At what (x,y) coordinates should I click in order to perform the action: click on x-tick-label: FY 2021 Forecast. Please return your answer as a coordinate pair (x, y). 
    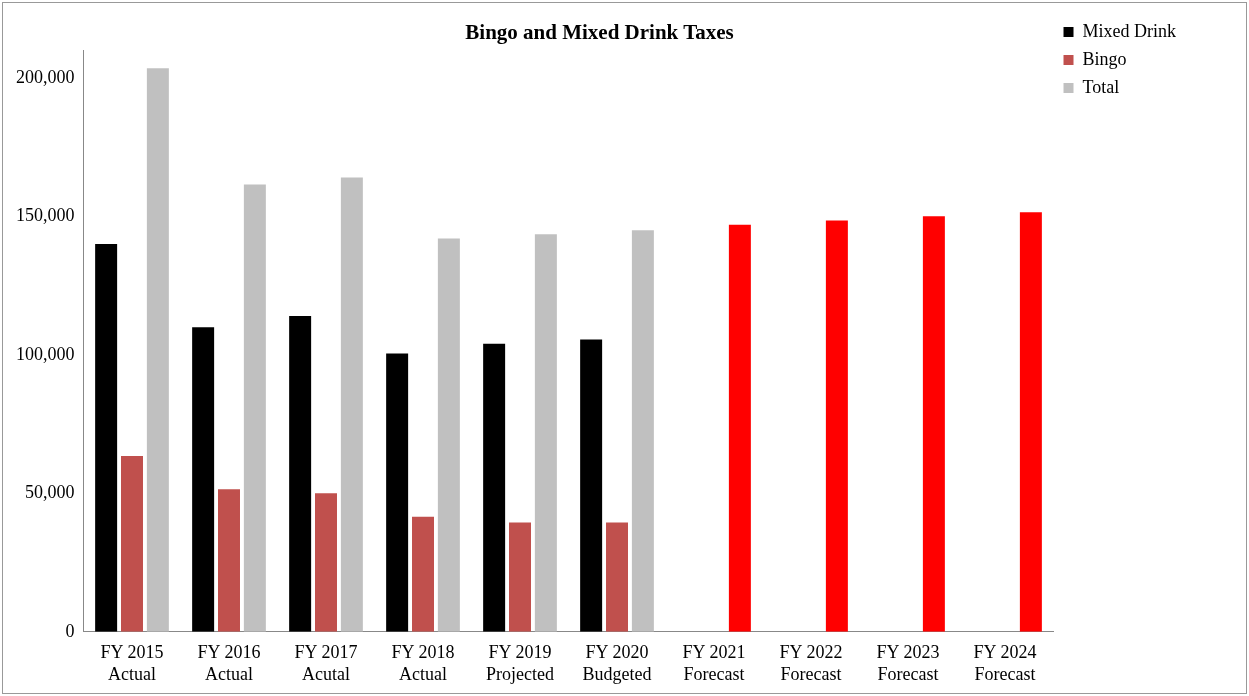
    Looking at the image, I should click on (714, 663).